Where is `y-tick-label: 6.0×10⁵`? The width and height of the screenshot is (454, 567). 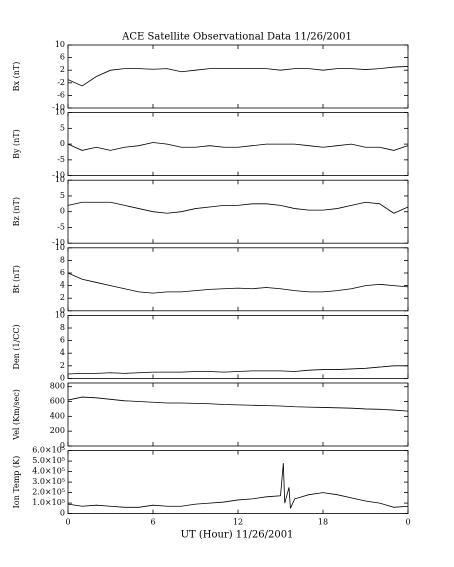
y-tick-label: 6.0×10⁵ is located at coordinates (48, 450).